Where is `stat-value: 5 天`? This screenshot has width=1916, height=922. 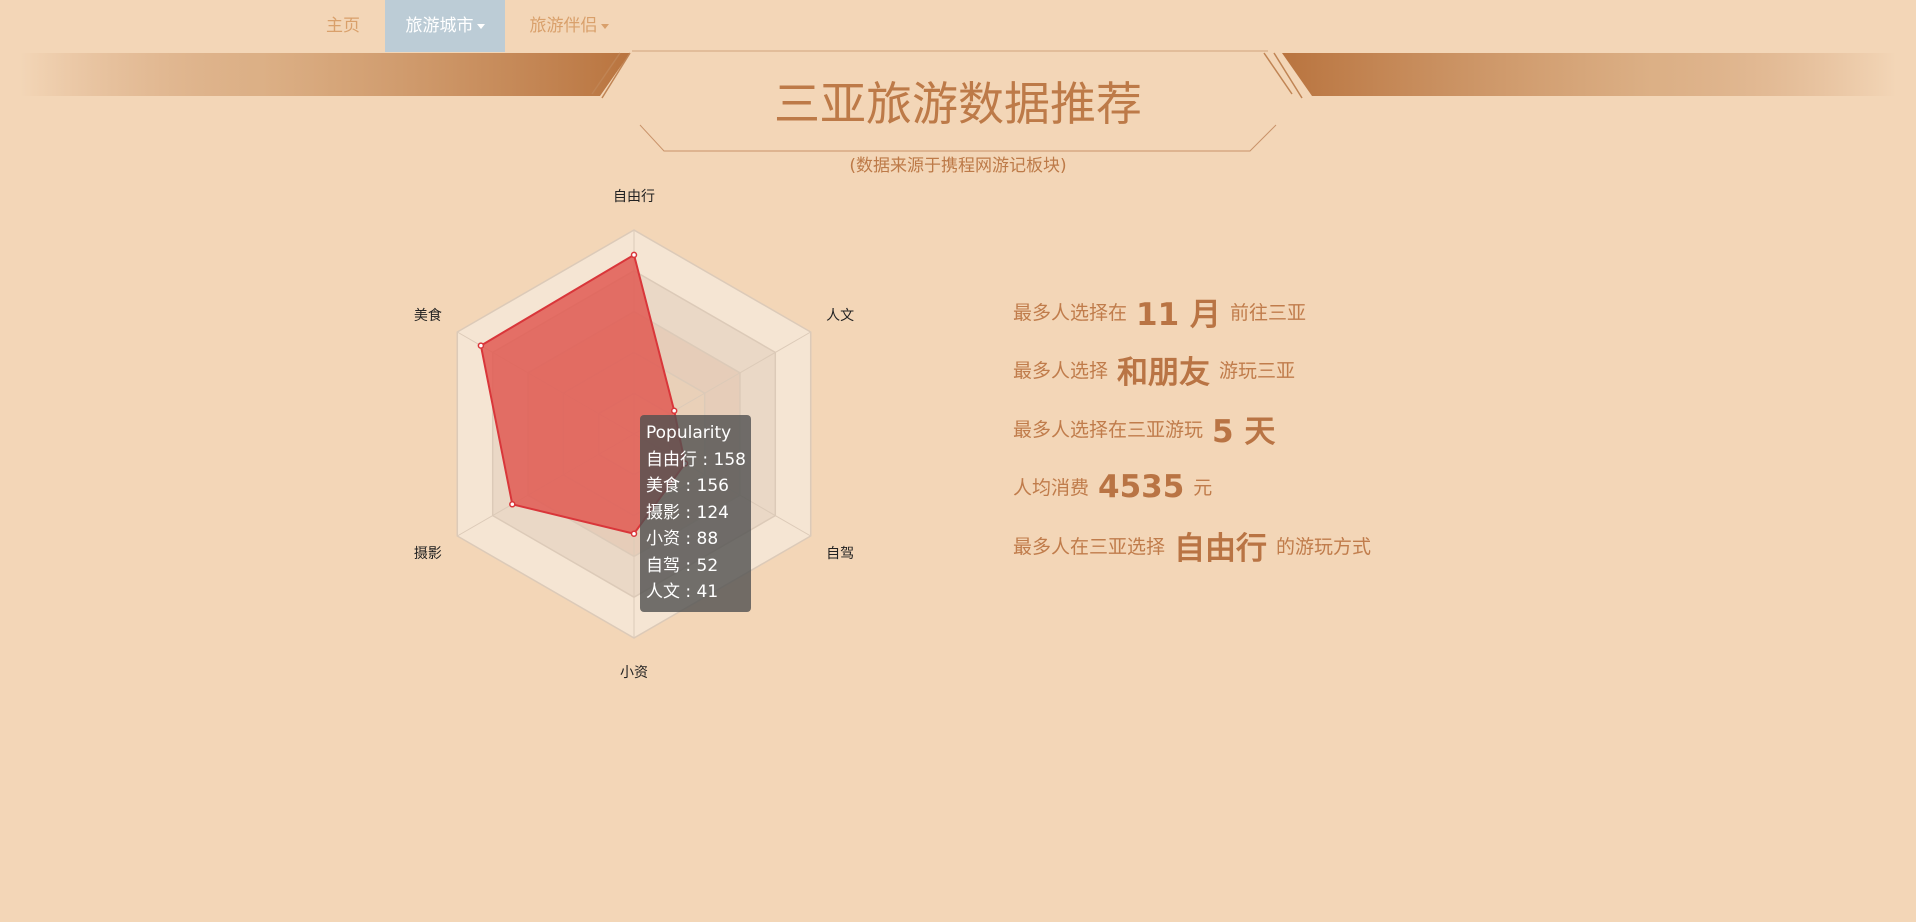
stat-value: 5 天 is located at coordinates (1244, 431).